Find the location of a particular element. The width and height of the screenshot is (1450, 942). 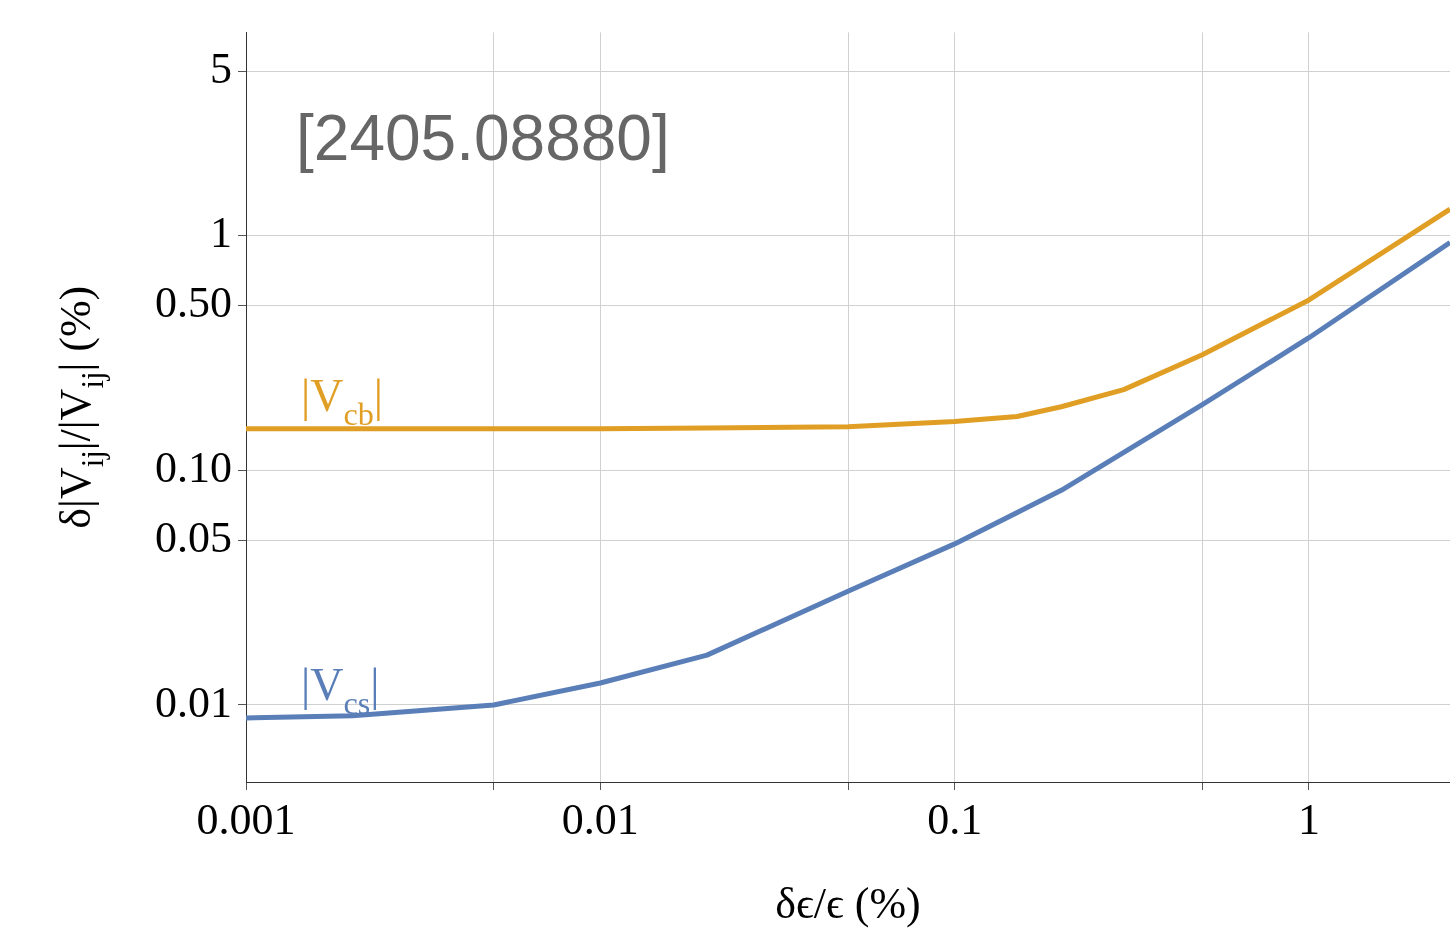

x-tick-label: 0.1 is located at coordinates (955, 819).